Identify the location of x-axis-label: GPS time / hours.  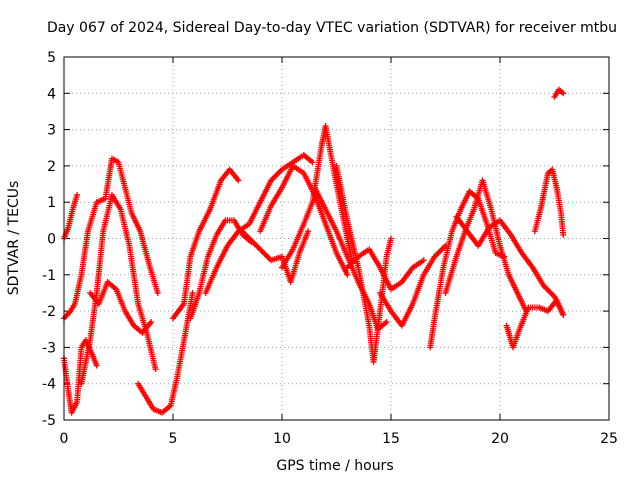
(334, 466).